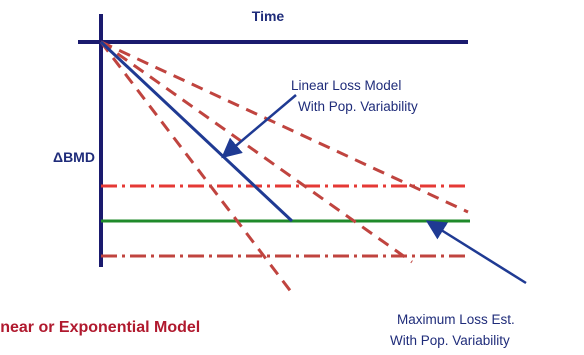 The image size is (584, 355). What do you see at coordinates (454, 330) in the screenshot?
I see `max-loss-label: Maximum Loss Est. With Pop. Variability` at bounding box center [454, 330].